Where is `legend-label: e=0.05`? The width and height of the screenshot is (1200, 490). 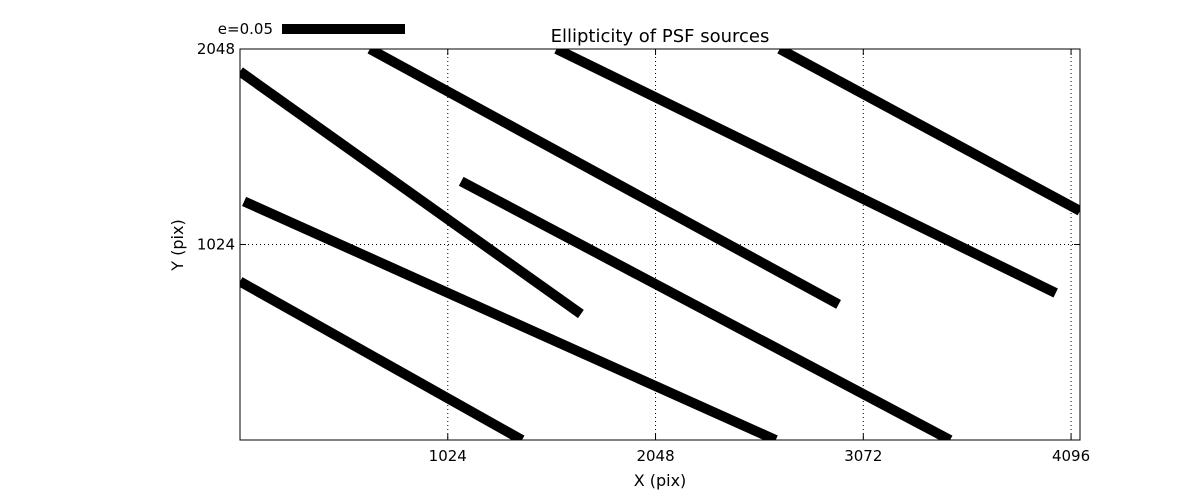
legend-label: e=0.05 is located at coordinates (245, 29).